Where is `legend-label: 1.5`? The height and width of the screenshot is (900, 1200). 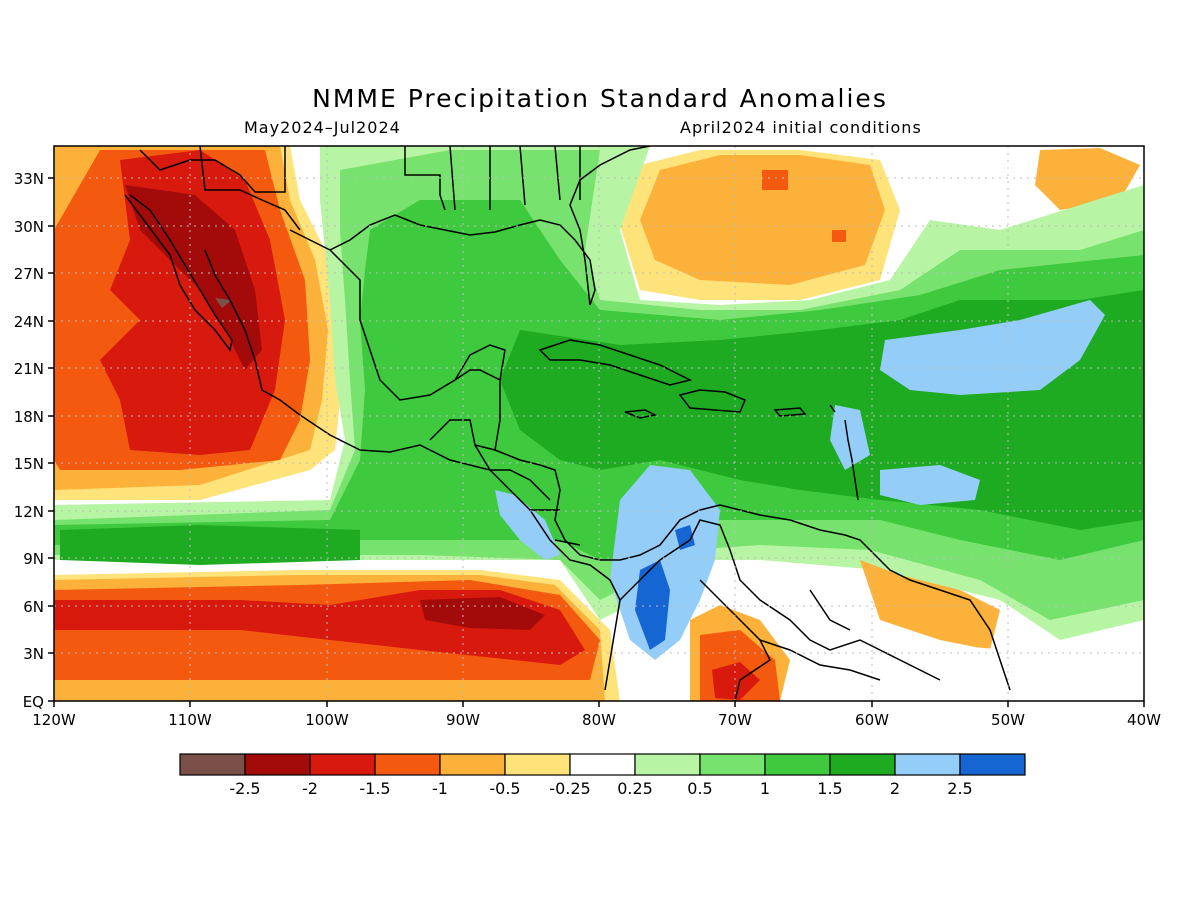
legend-label: 1.5 is located at coordinates (829, 788).